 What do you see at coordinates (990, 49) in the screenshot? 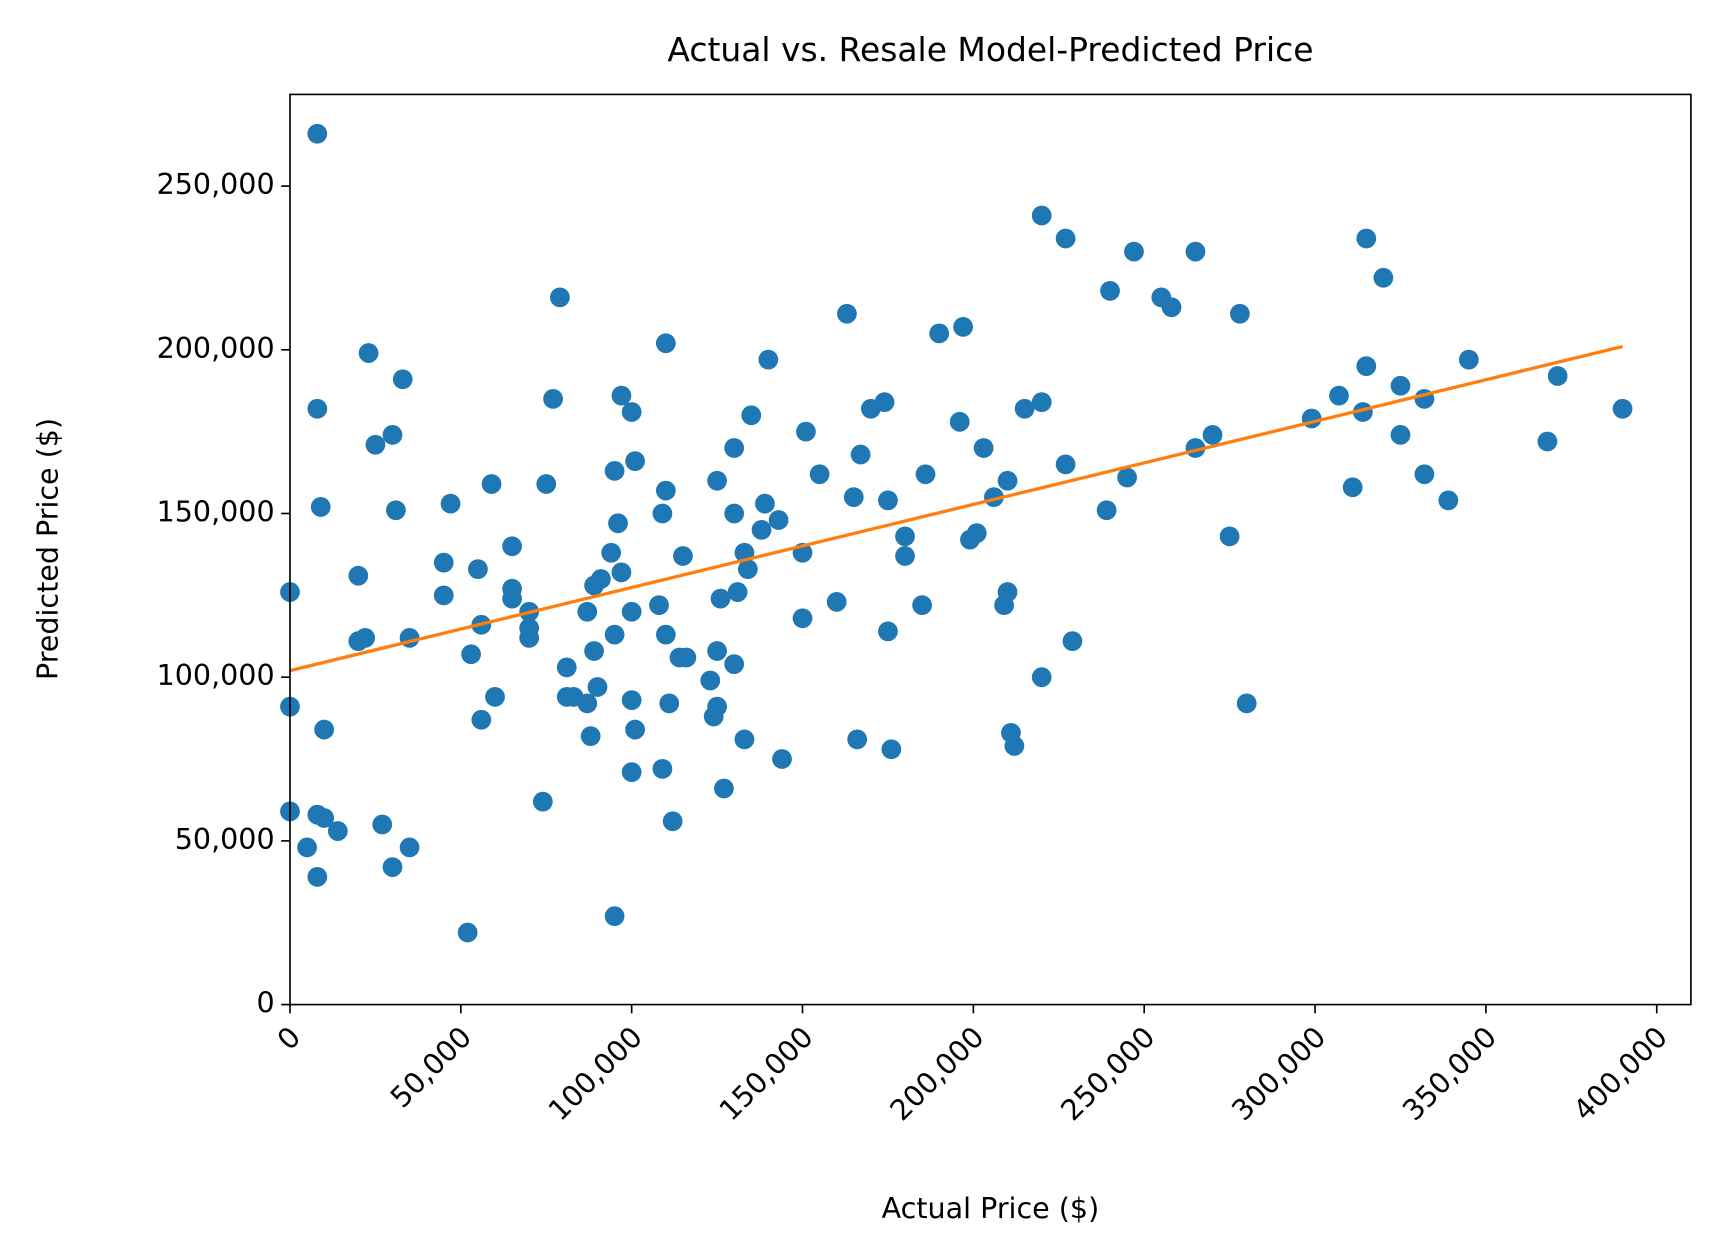
I see `chart-title: Actual vs. Resale Model-Predicted Price` at bounding box center [990, 49].